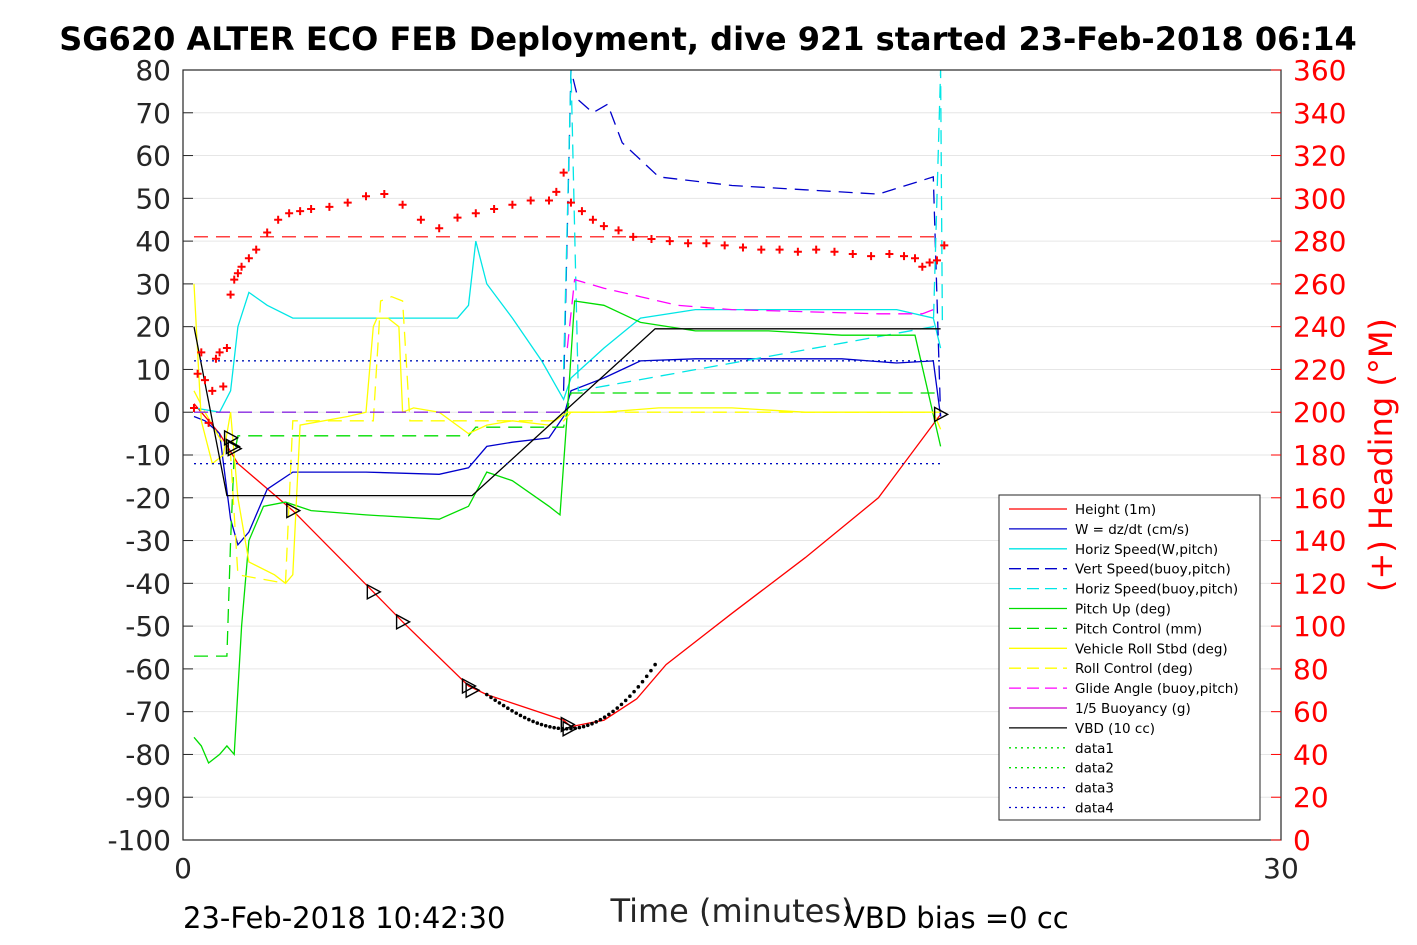 The height and width of the screenshot is (945, 1417). Describe the element at coordinates (148, 669) in the screenshot. I see `y-tick-label: -60` at that location.